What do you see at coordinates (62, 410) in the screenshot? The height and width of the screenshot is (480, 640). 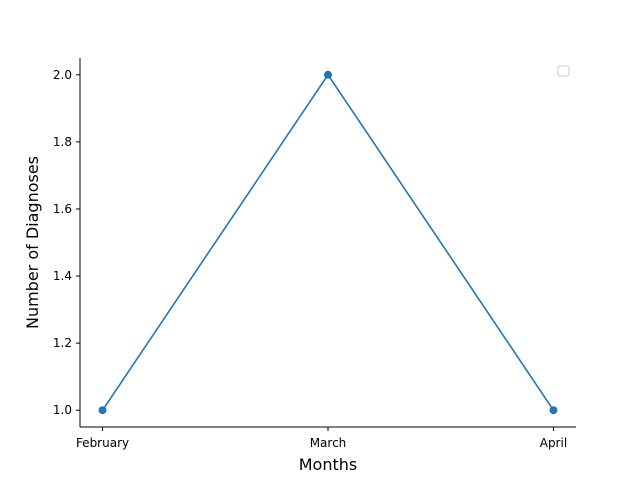 I see `y-tick-label: 1.0` at bounding box center [62, 410].